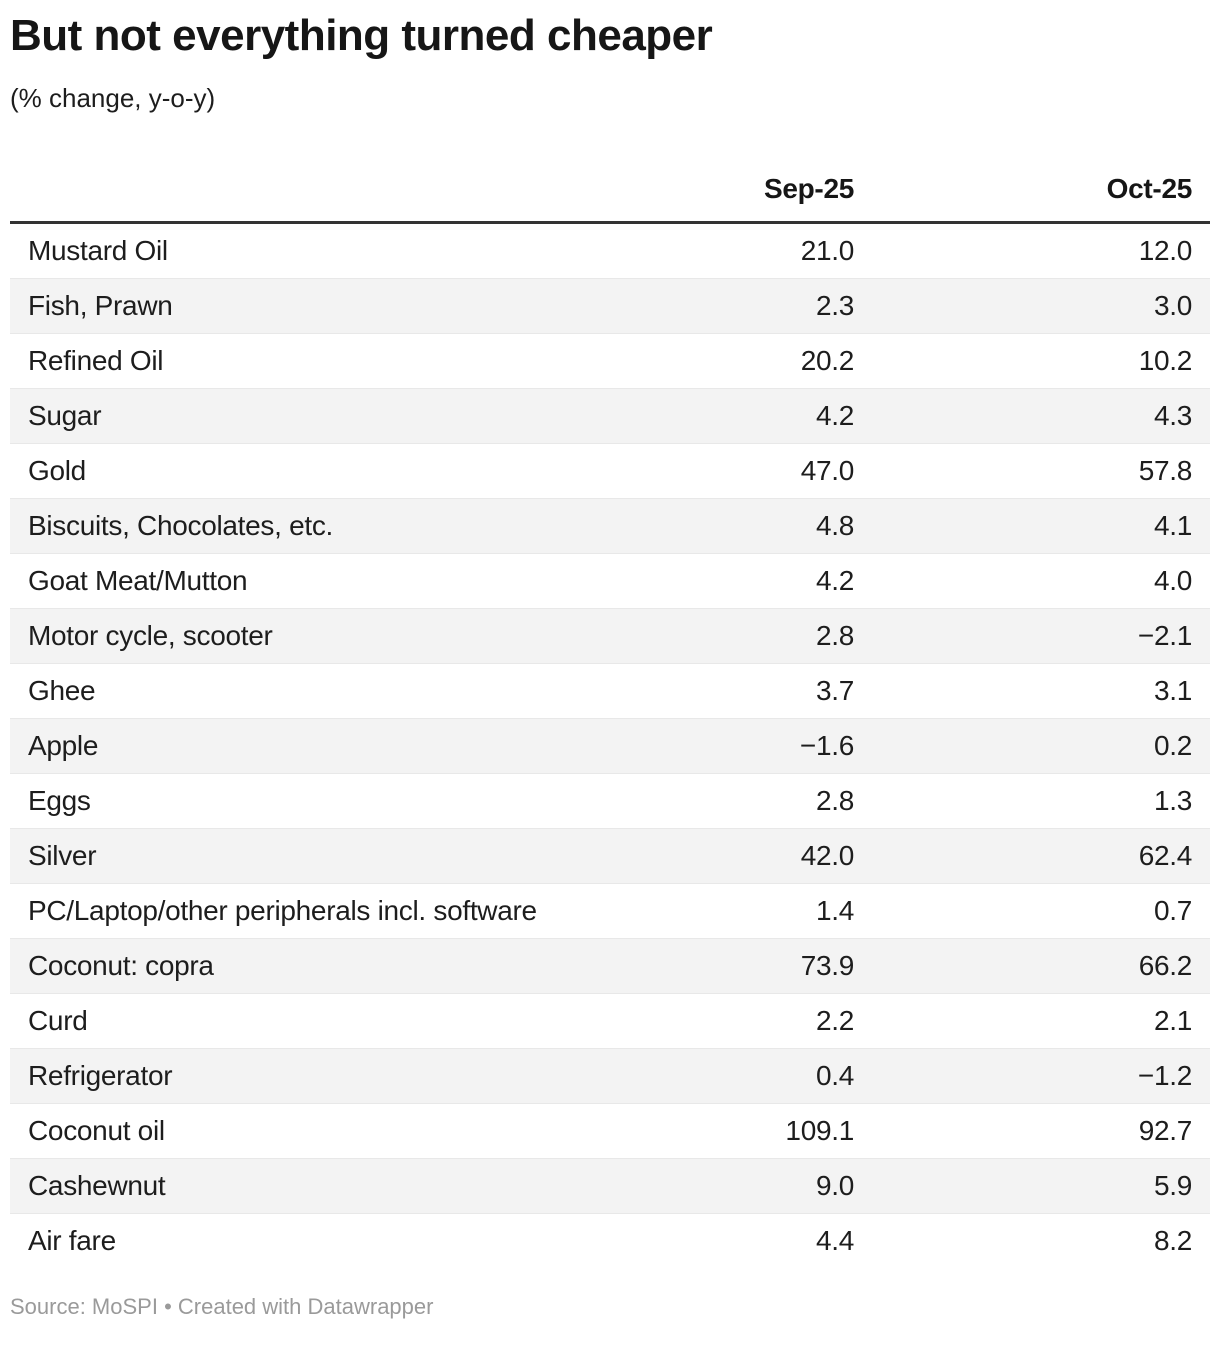  I want to click on row-label: Silver, so click(290, 856).